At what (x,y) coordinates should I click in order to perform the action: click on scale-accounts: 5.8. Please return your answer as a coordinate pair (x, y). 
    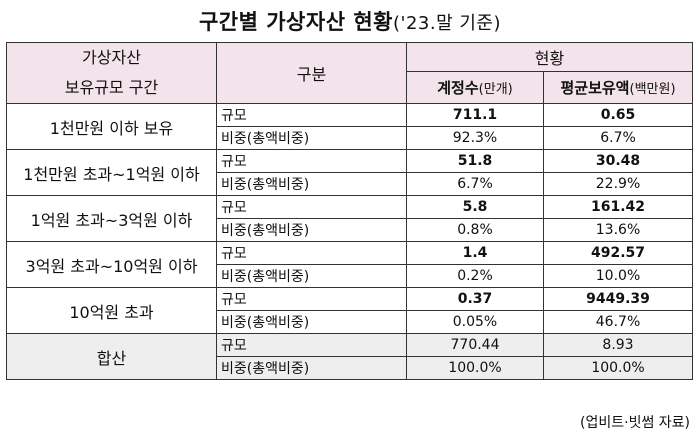
    Looking at the image, I should click on (475, 207).